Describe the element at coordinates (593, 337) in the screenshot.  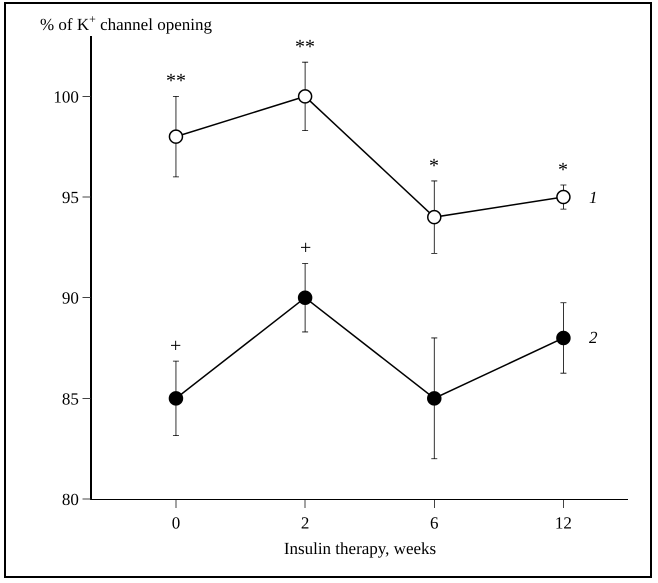
I see `series-label: 2` at that location.